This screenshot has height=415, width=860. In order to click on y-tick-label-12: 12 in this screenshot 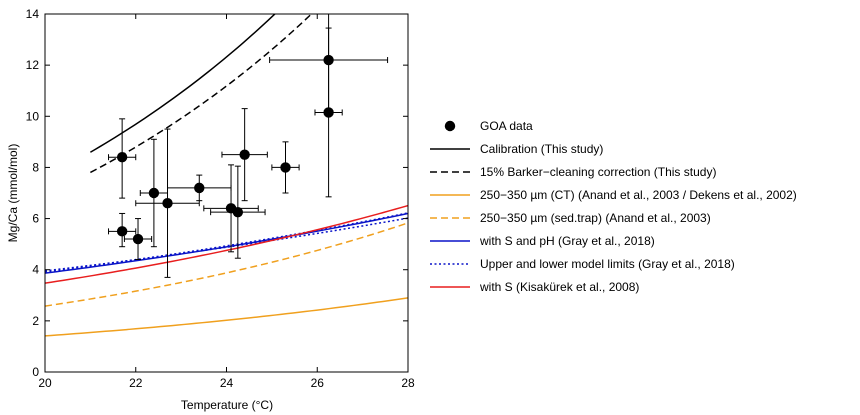, I will do `click(33, 65)`.